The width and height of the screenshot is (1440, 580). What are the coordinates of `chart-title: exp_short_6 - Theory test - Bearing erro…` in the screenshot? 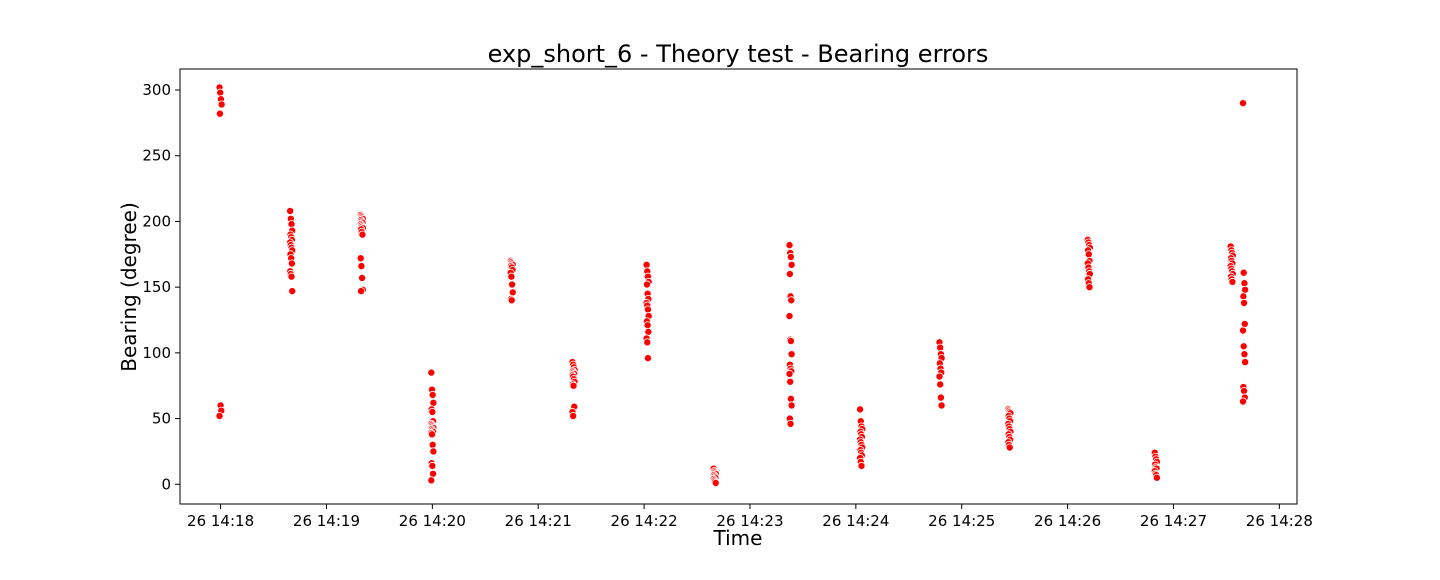 It's located at (738, 54).